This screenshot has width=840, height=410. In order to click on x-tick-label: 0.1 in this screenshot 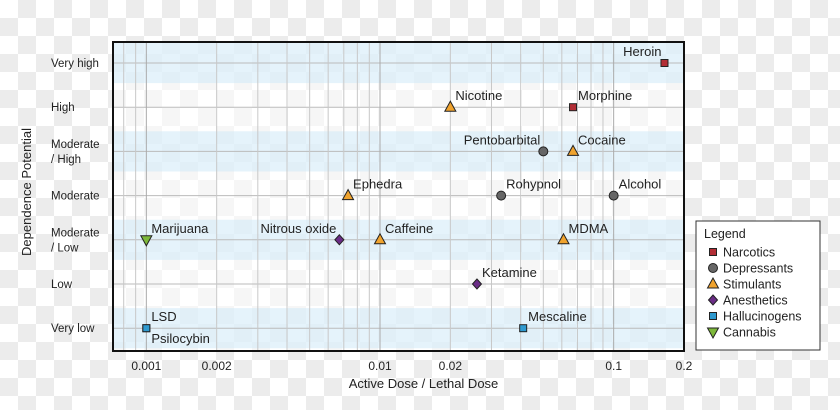, I will do `click(613, 366)`.